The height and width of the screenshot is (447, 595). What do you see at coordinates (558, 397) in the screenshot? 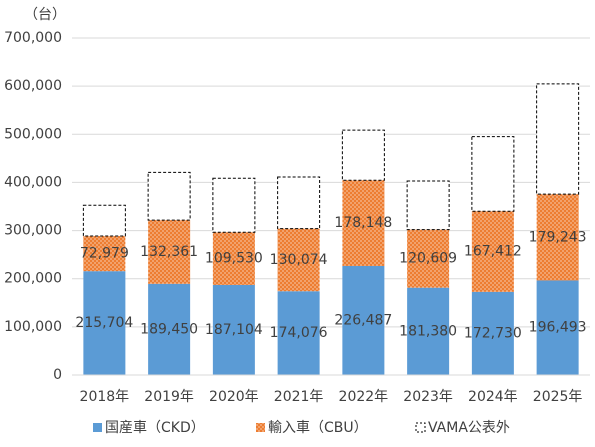
I see `x-tick-label: 2025年` at bounding box center [558, 397].